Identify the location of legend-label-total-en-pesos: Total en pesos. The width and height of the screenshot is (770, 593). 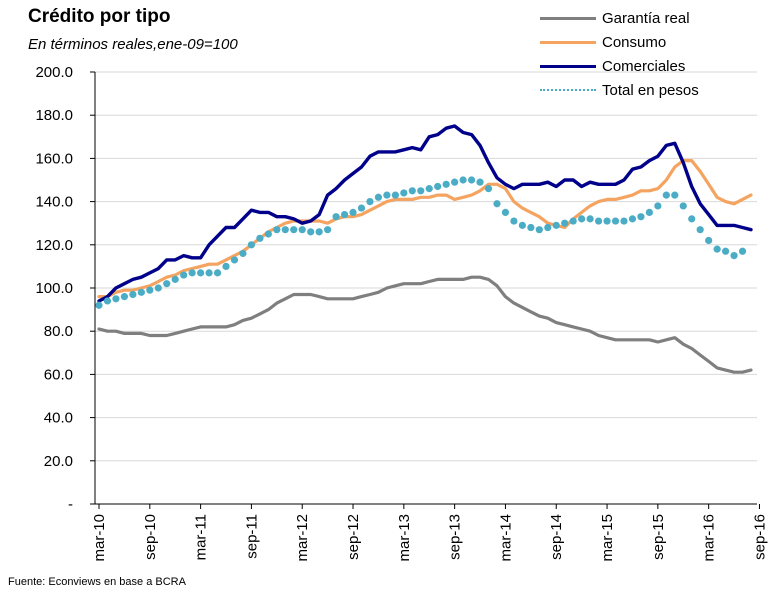
(650, 90).